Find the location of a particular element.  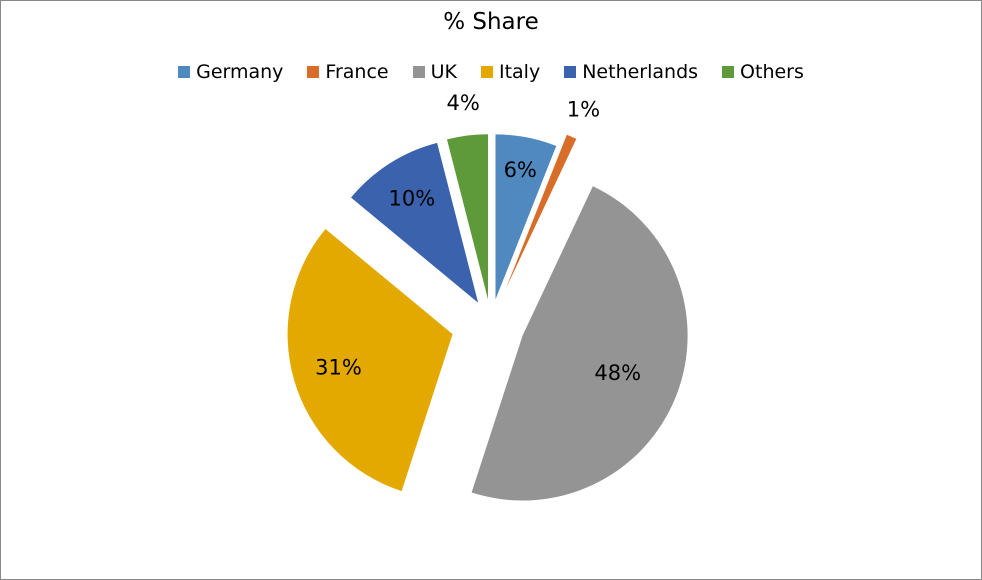

pie-slice-italy is located at coordinates (370, 360).